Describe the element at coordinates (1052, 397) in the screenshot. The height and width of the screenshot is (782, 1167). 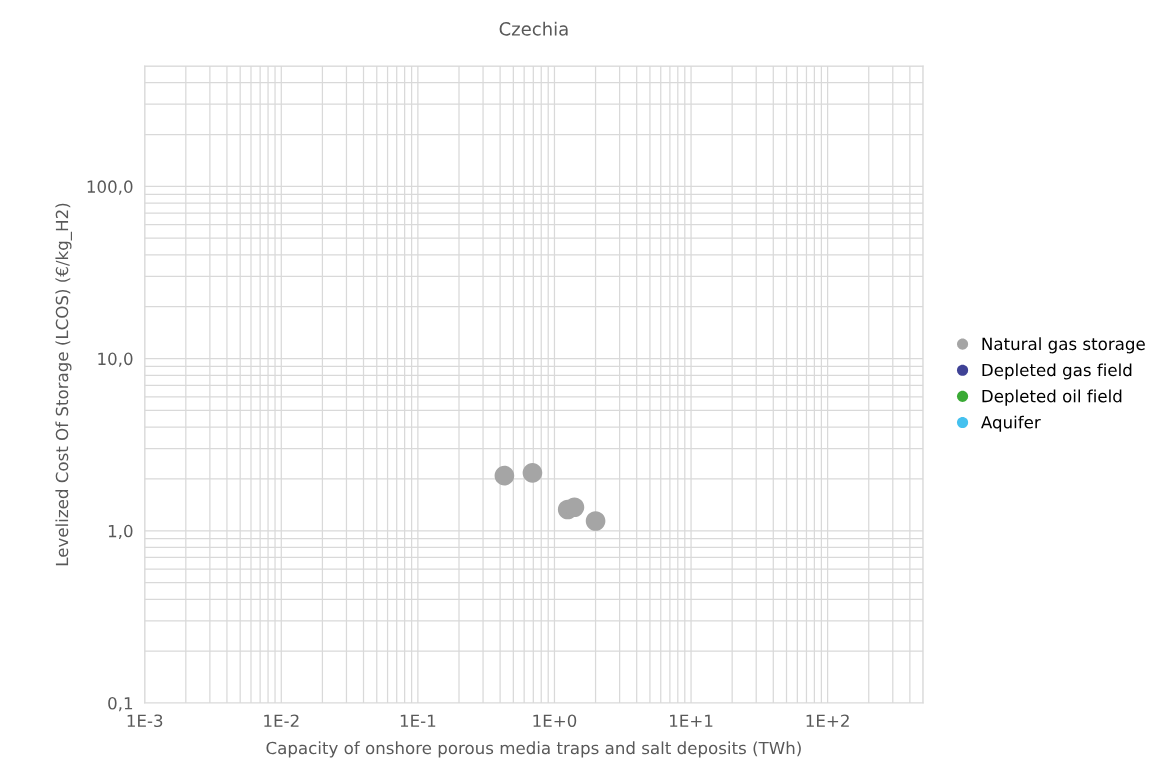
I see `legend-label: Depleted oil field` at that location.